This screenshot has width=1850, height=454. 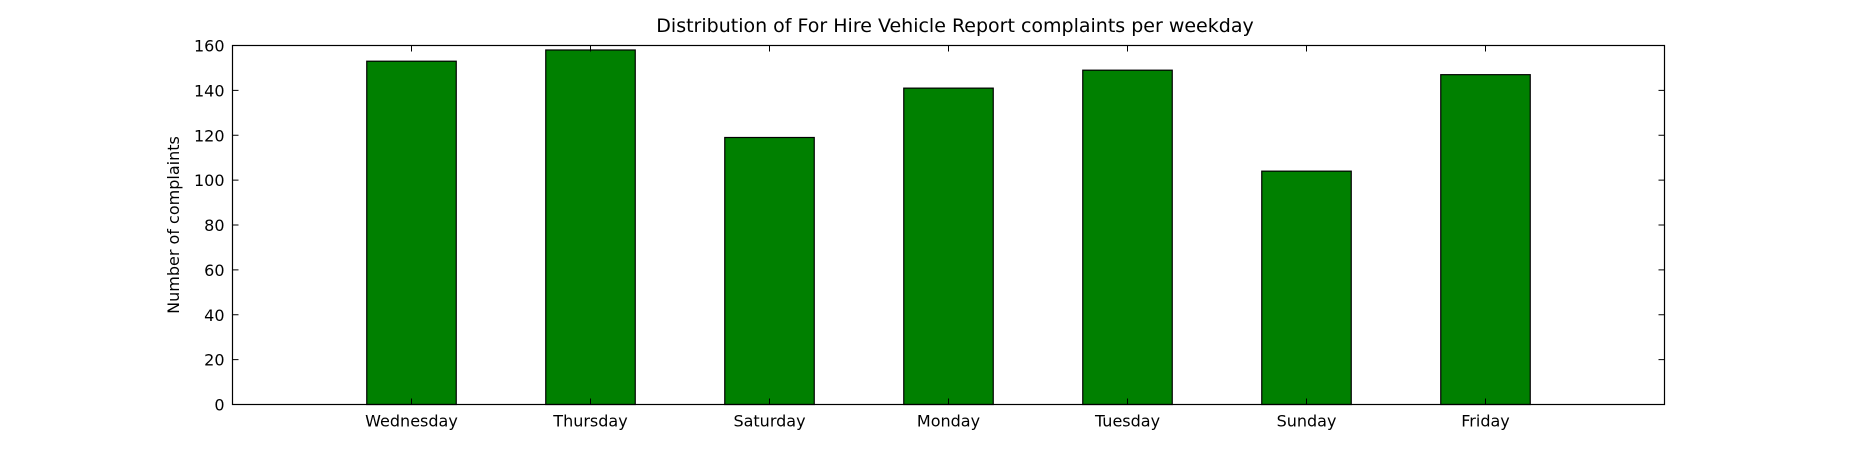 What do you see at coordinates (1127, 237) in the screenshot?
I see `bar-tuesday` at bounding box center [1127, 237].